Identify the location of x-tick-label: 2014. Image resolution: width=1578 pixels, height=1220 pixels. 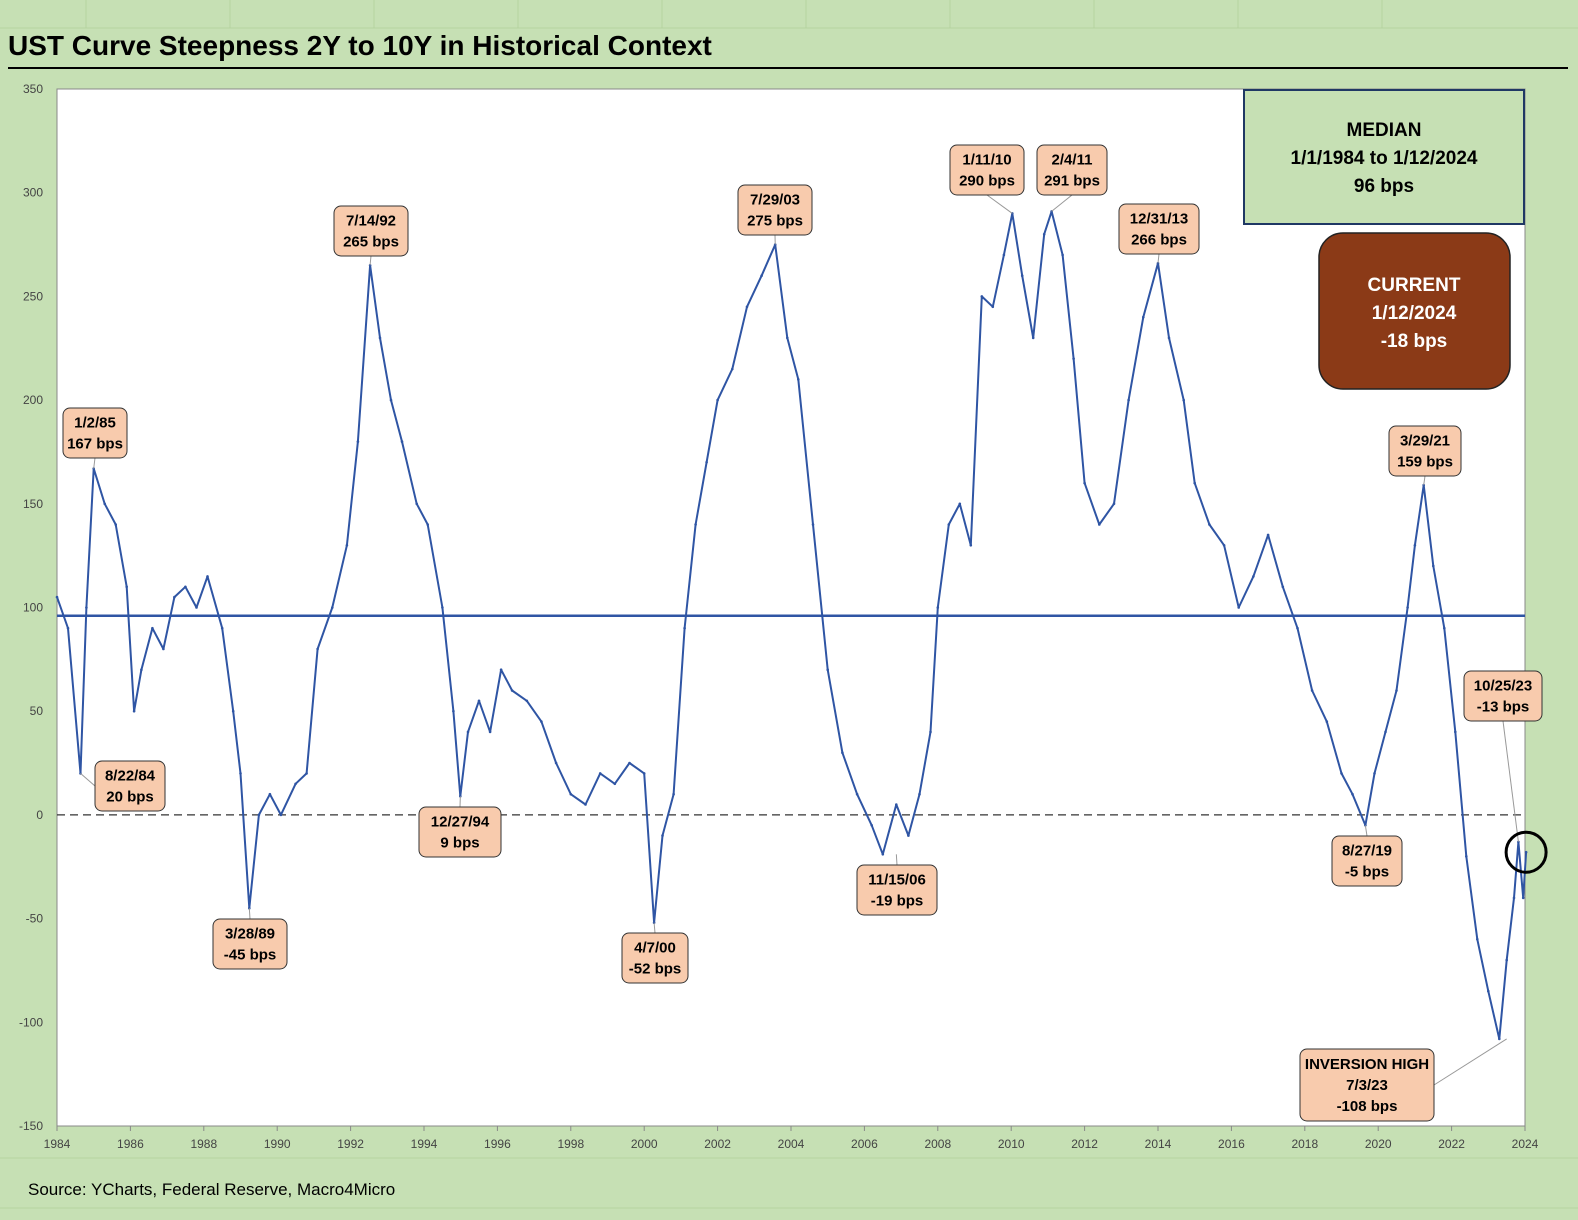
(1158, 1144).